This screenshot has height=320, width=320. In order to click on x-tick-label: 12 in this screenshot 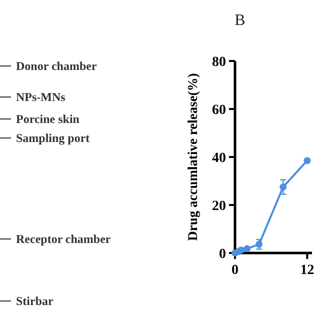, I will do `click(307, 270)`.